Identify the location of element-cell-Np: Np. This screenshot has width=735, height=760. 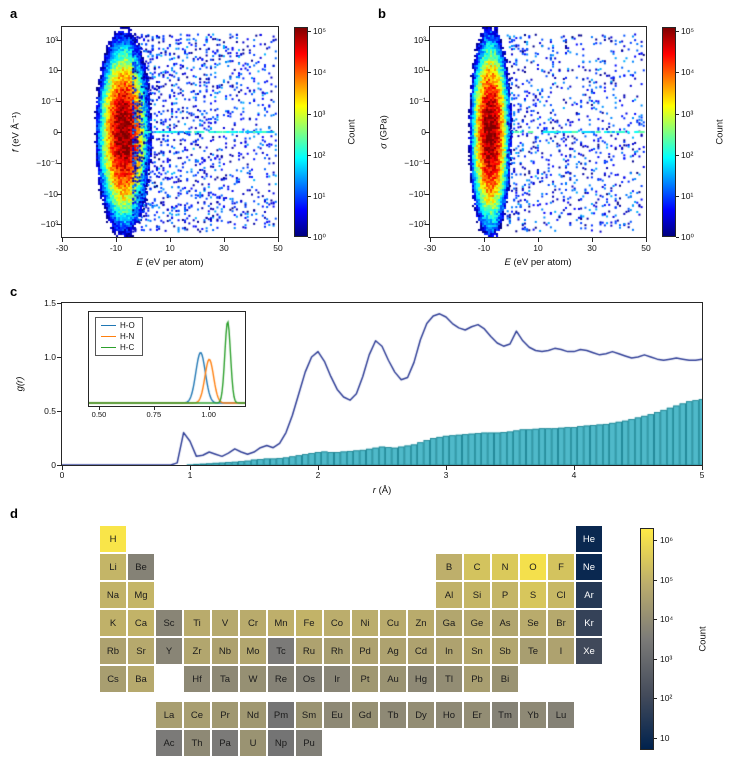
(281, 743).